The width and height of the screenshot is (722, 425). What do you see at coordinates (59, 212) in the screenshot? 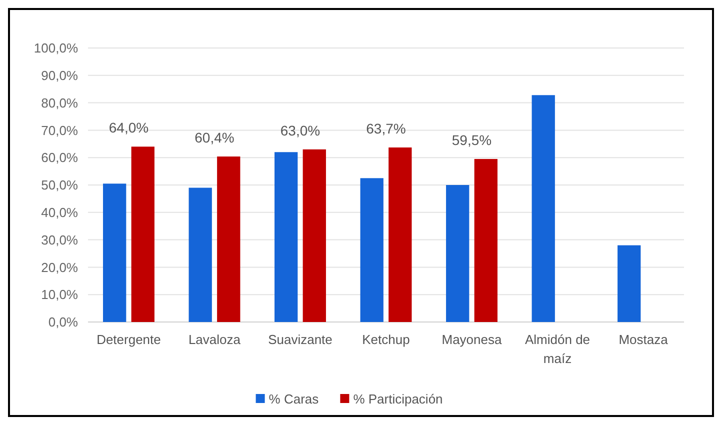
I see `y-tick-label: 40,0%` at bounding box center [59, 212].